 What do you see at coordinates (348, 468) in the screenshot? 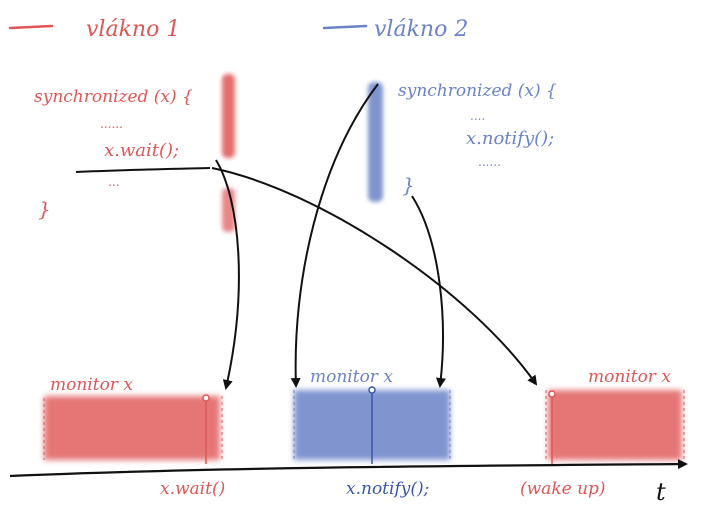
I see `time-axis` at bounding box center [348, 468].